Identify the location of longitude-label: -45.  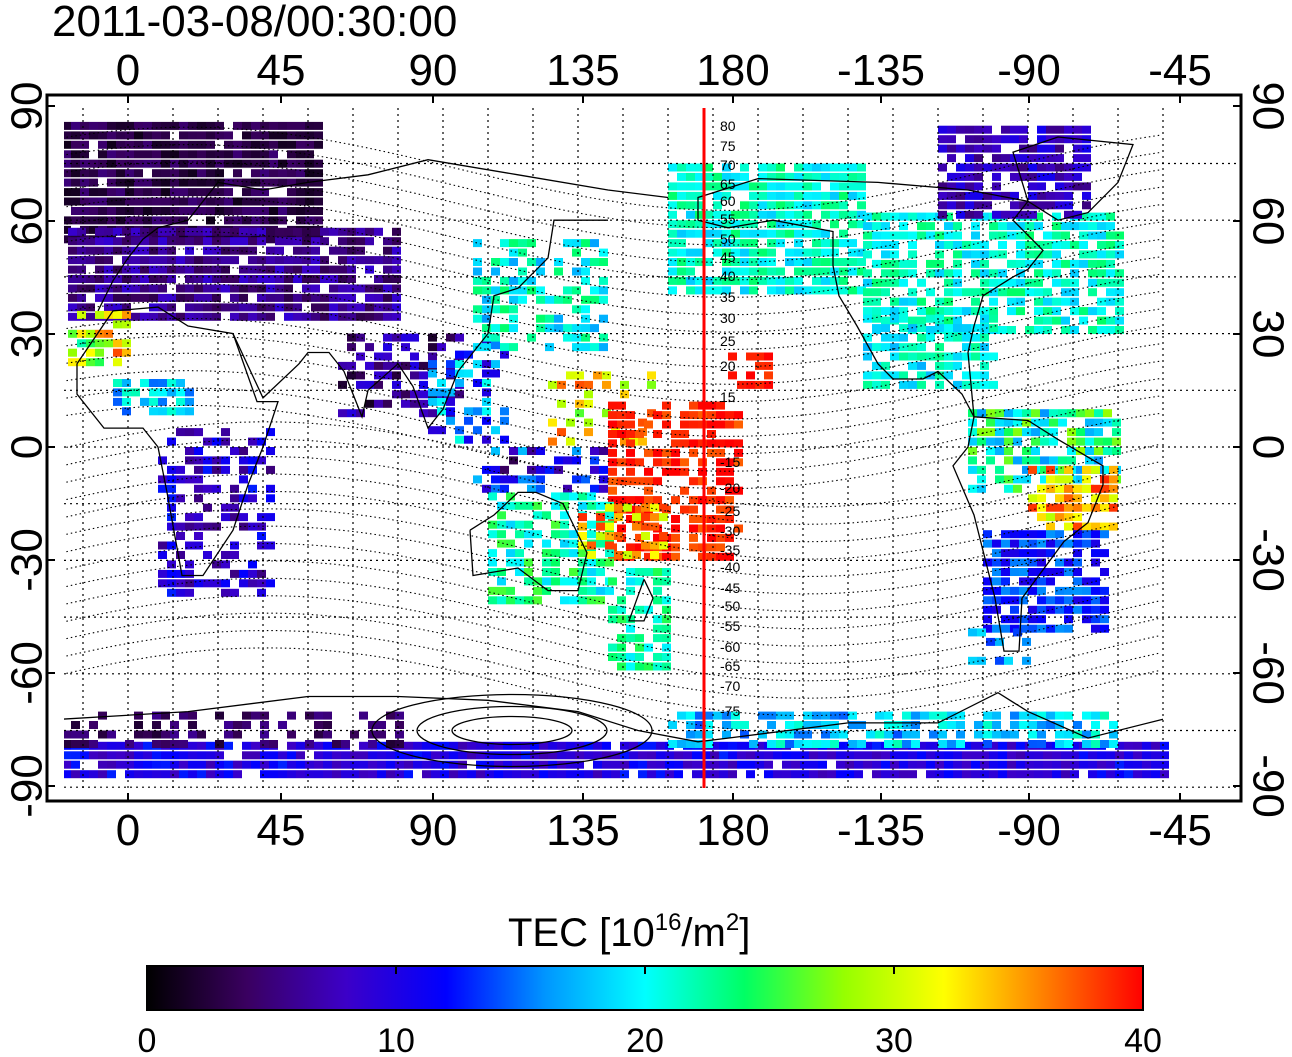
(1180, 830).